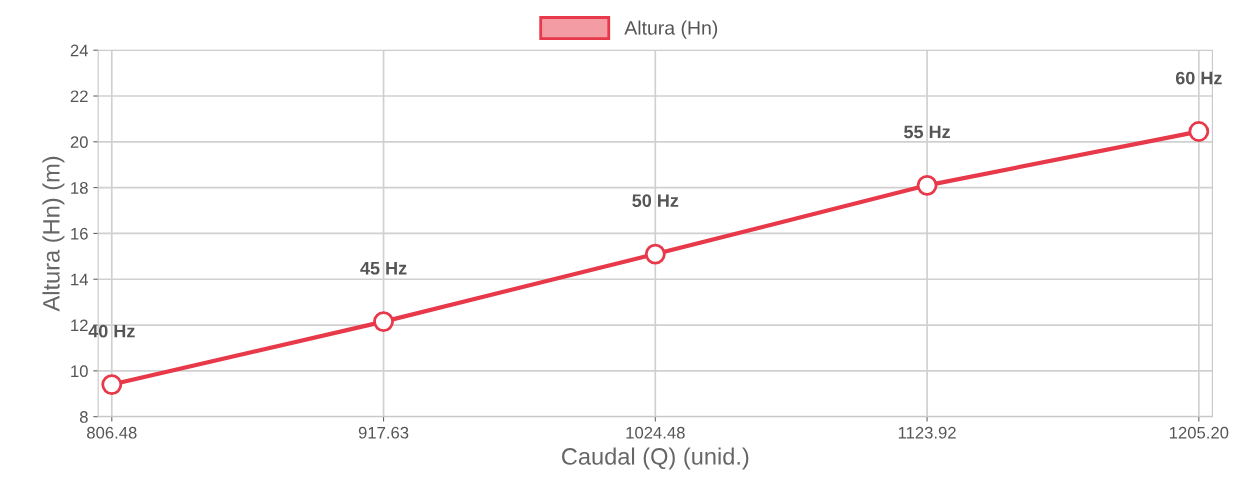 Image resolution: width=1259 pixels, height=502 pixels. Describe the element at coordinates (79, 279) in the screenshot. I see `y-tick-label: 14` at that location.